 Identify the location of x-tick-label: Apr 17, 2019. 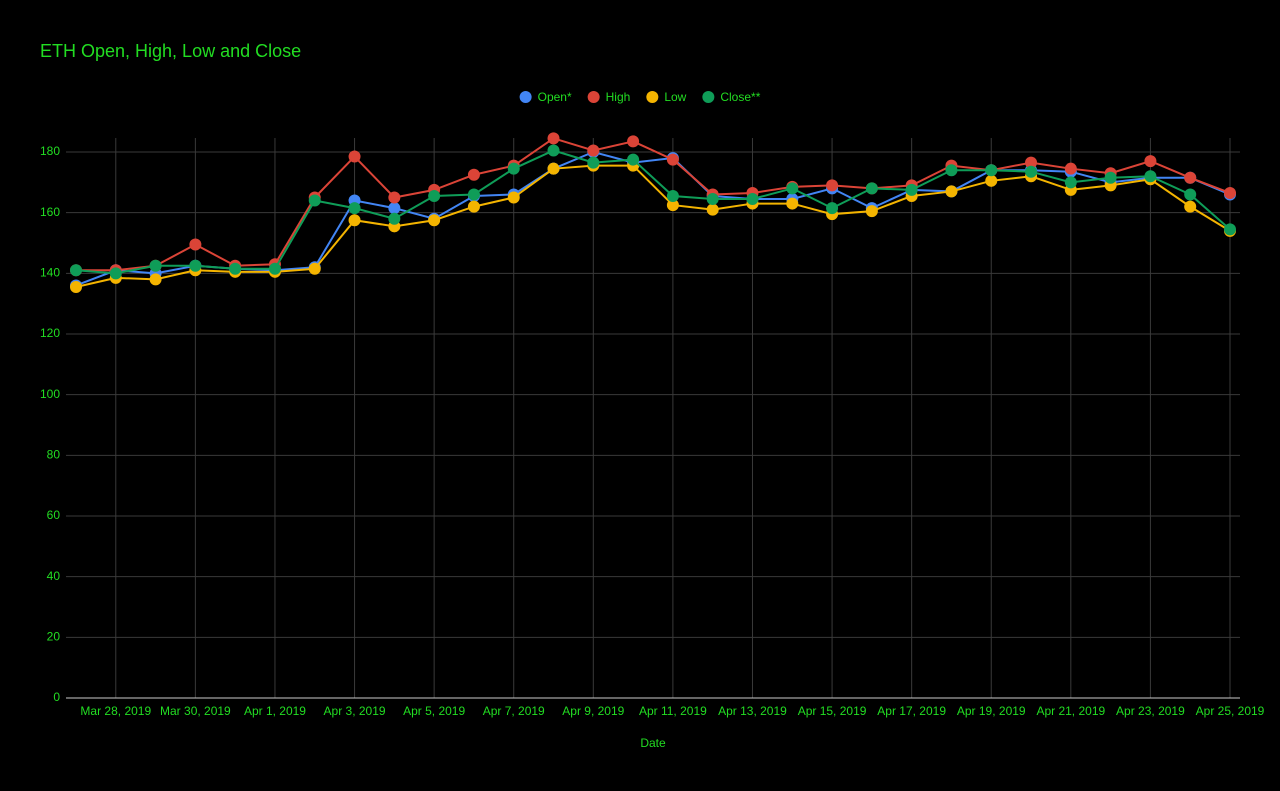
(911, 711).